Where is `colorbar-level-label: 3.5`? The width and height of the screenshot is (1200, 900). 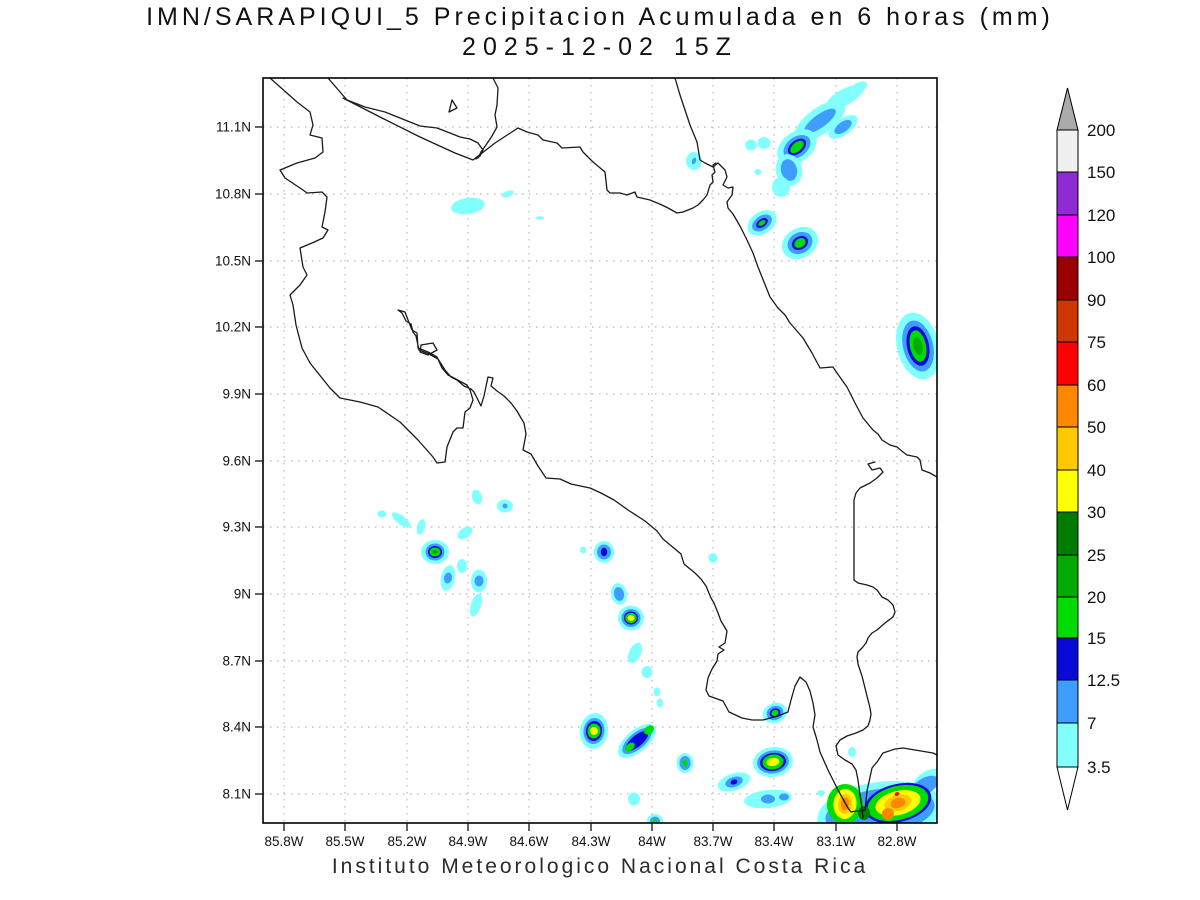
colorbar-level-label: 3.5 is located at coordinates (1099, 767).